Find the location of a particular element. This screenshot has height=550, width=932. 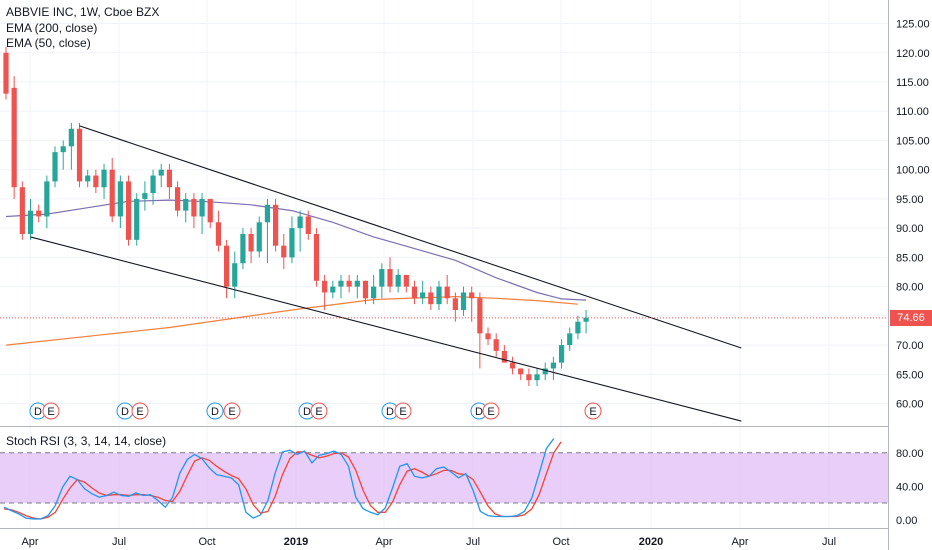

rsi-axis: 80.00 40.00 0.00 is located at coordinates (910, 487).